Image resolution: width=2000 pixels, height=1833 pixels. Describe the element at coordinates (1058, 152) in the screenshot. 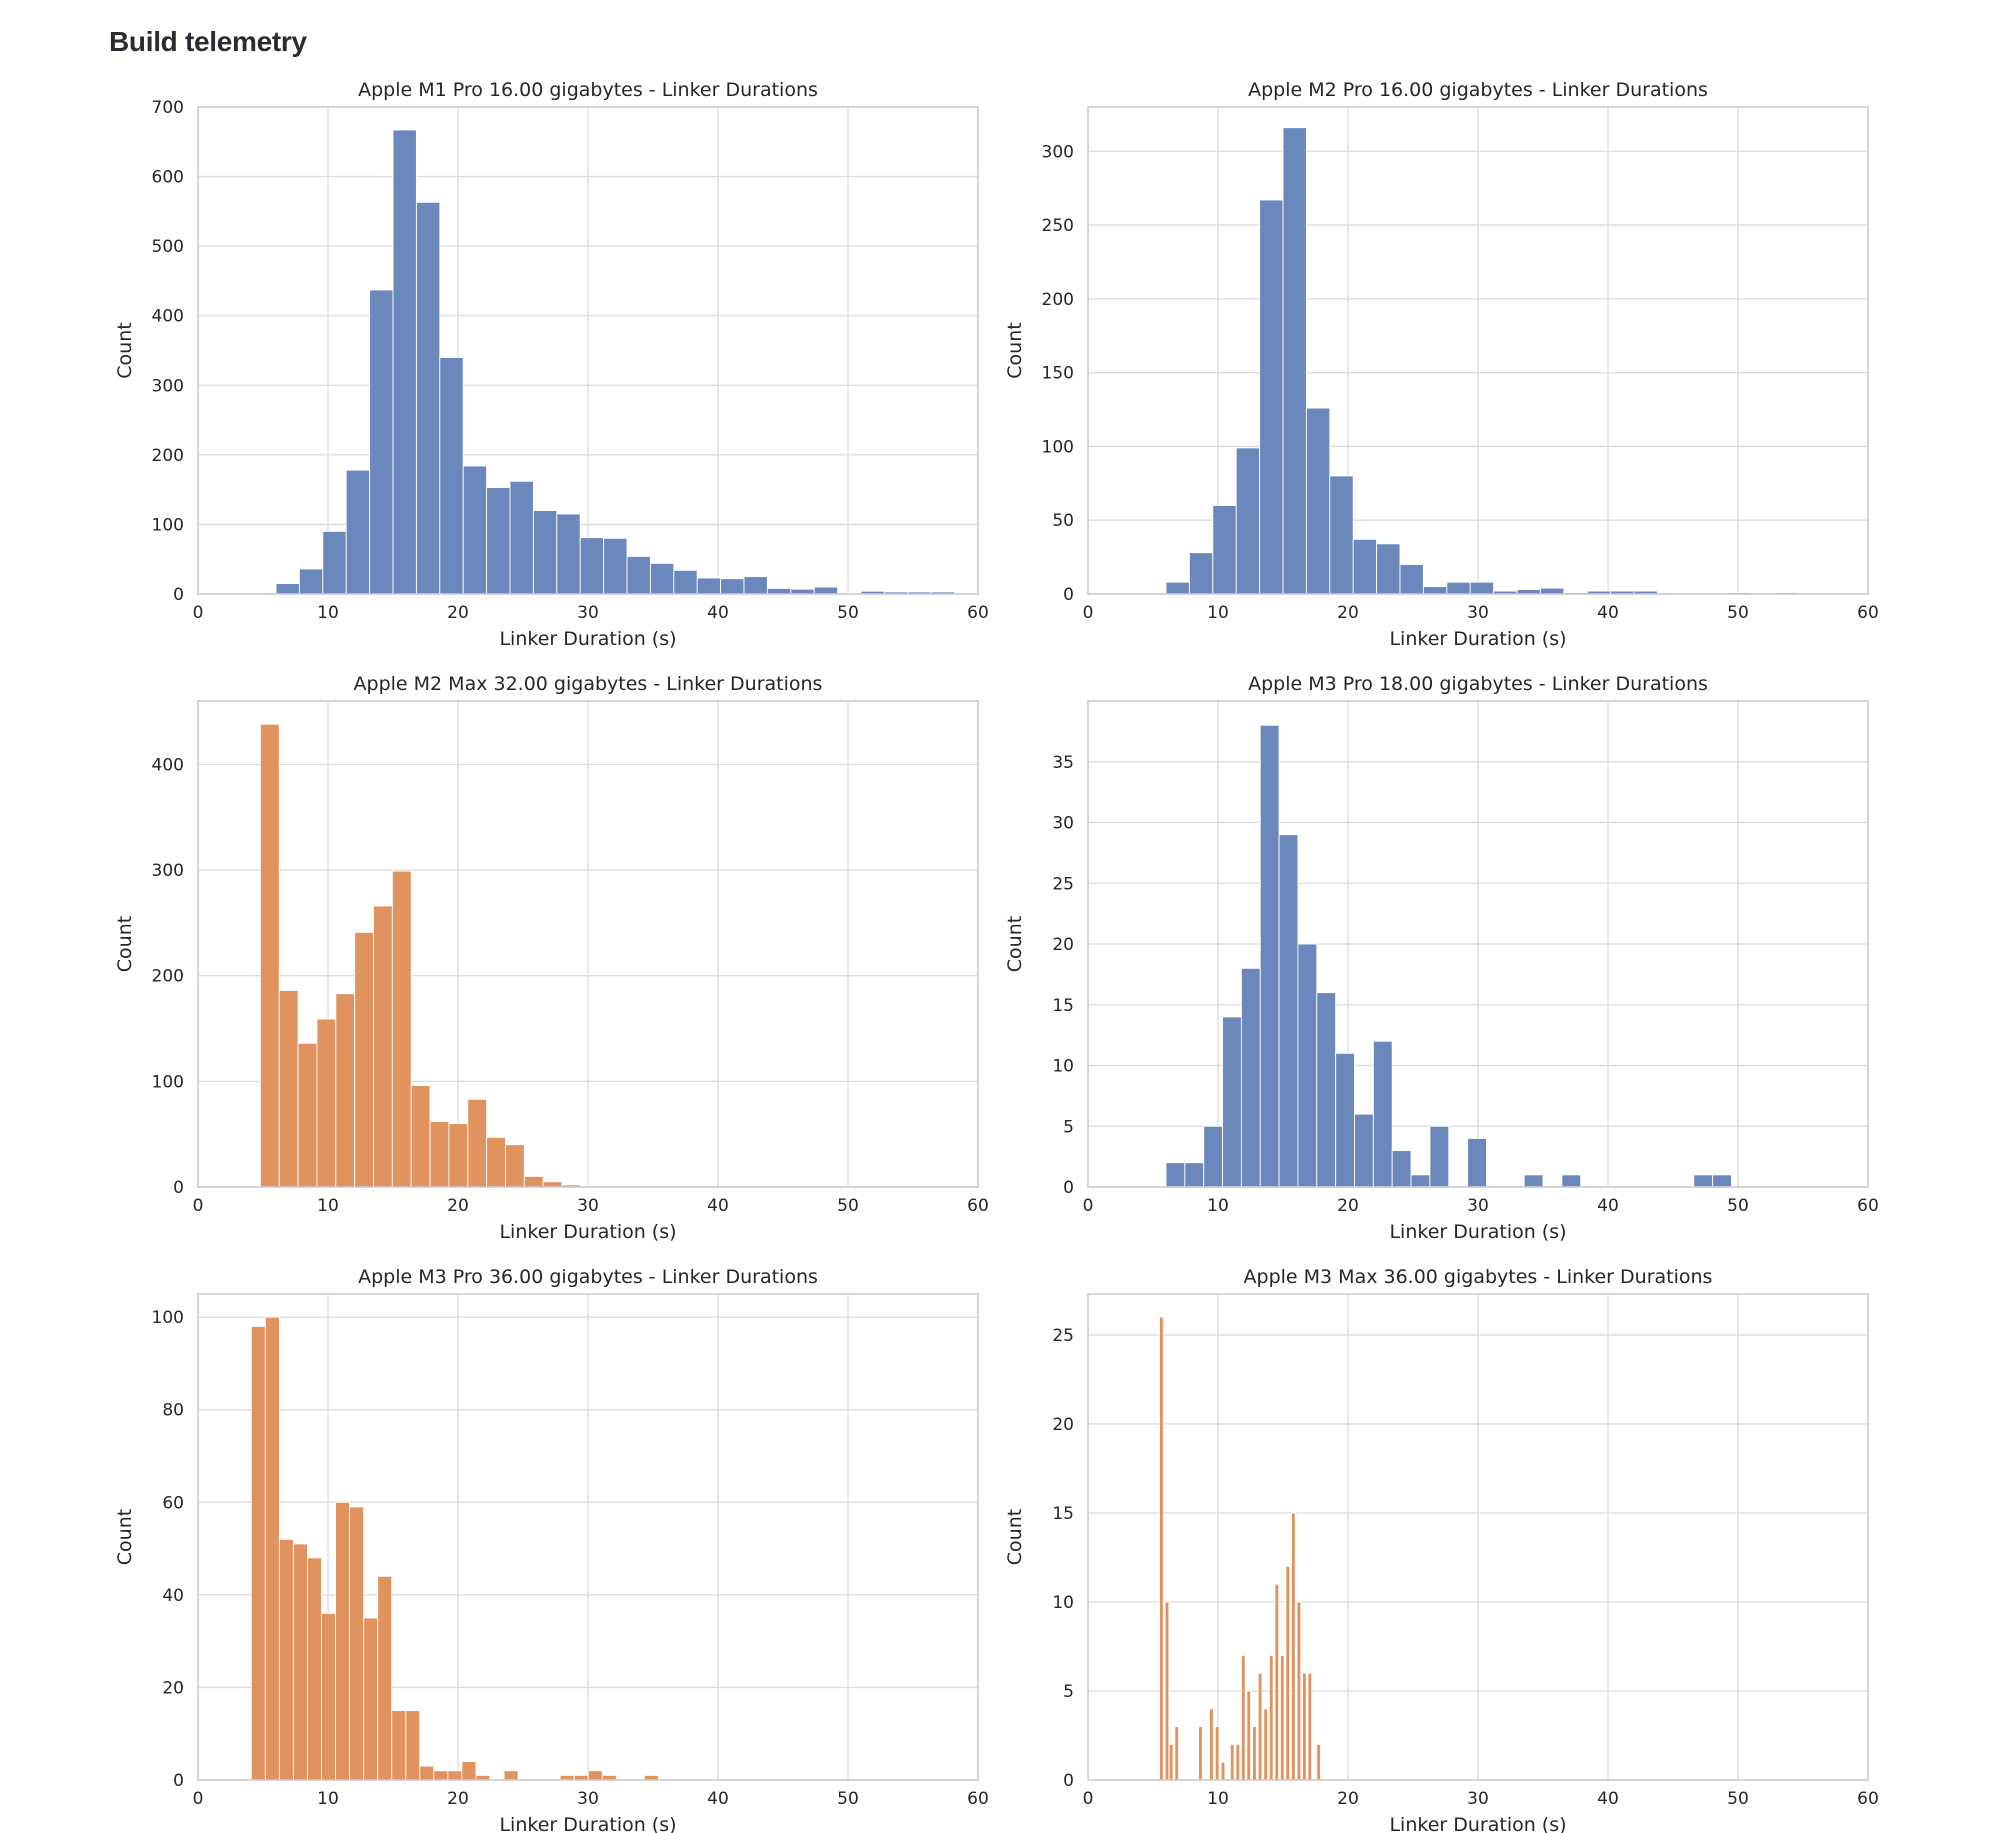

I see `y-tick-label: 300` at that location.